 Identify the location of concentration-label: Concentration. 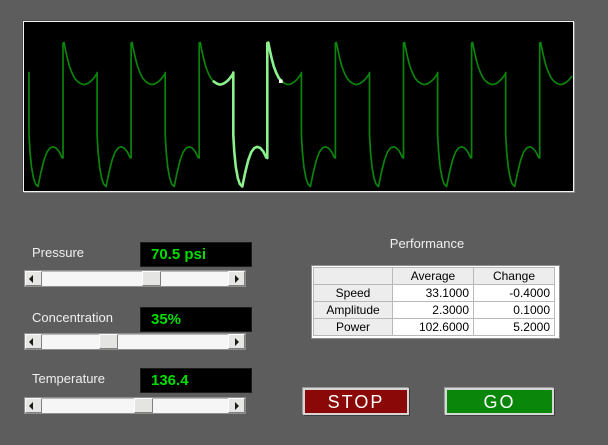
(72, 317).